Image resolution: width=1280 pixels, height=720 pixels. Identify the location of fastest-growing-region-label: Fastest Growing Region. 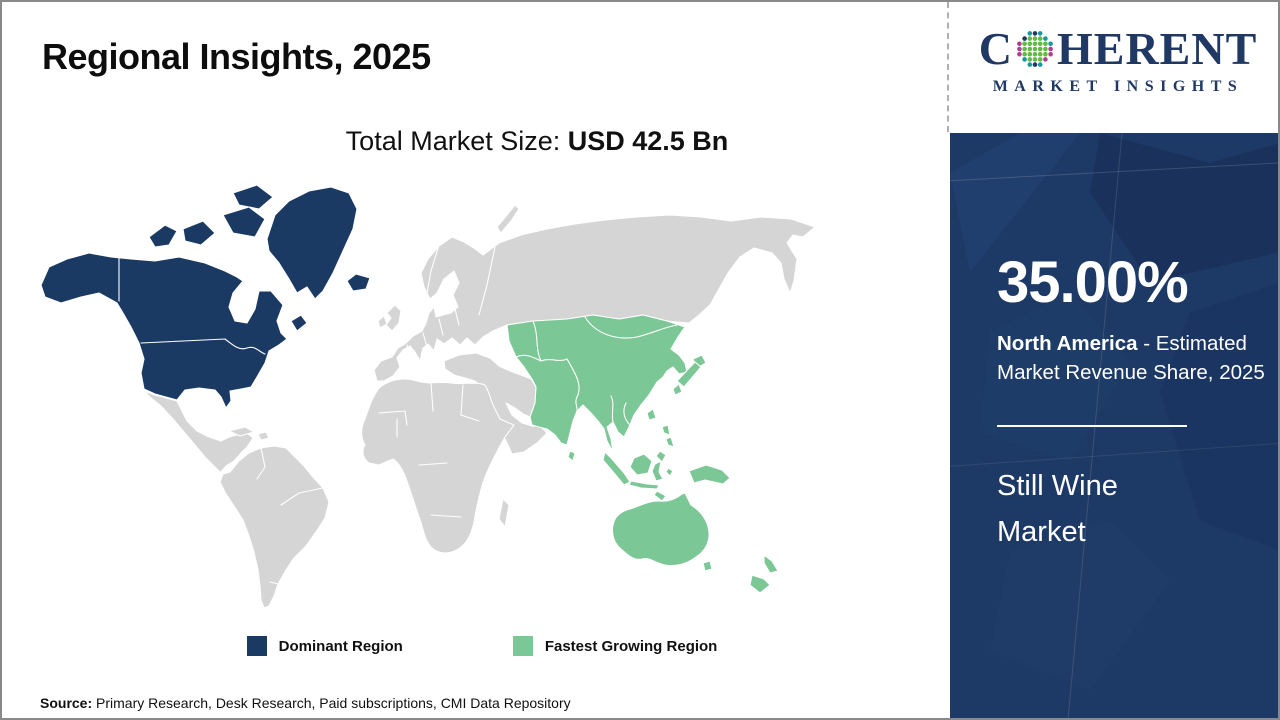
(631, 646).